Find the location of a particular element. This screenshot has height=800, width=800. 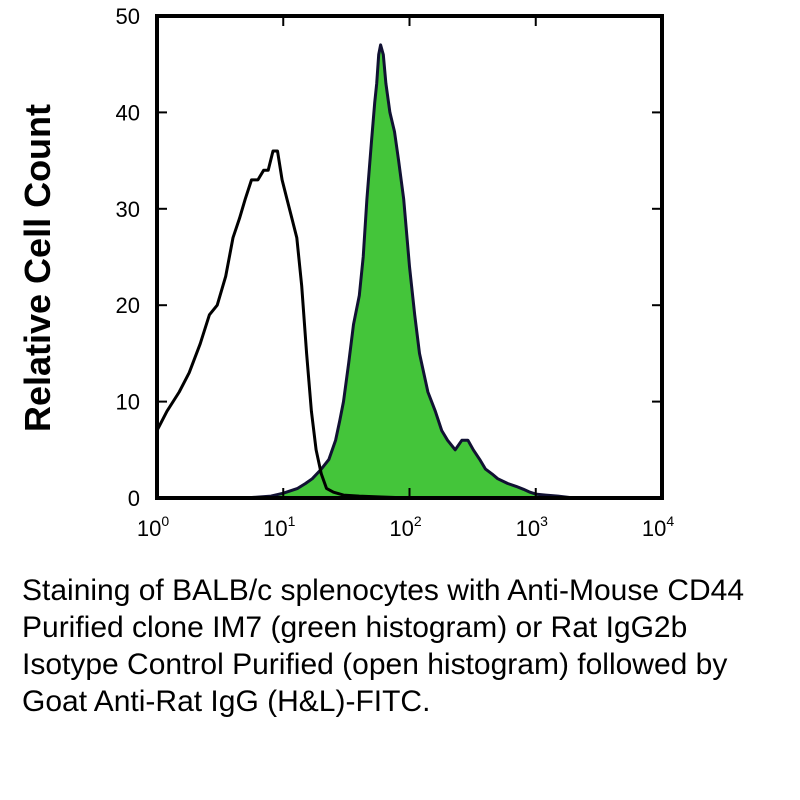

y-tick-label: 20 is located at coordinates (128, 305).